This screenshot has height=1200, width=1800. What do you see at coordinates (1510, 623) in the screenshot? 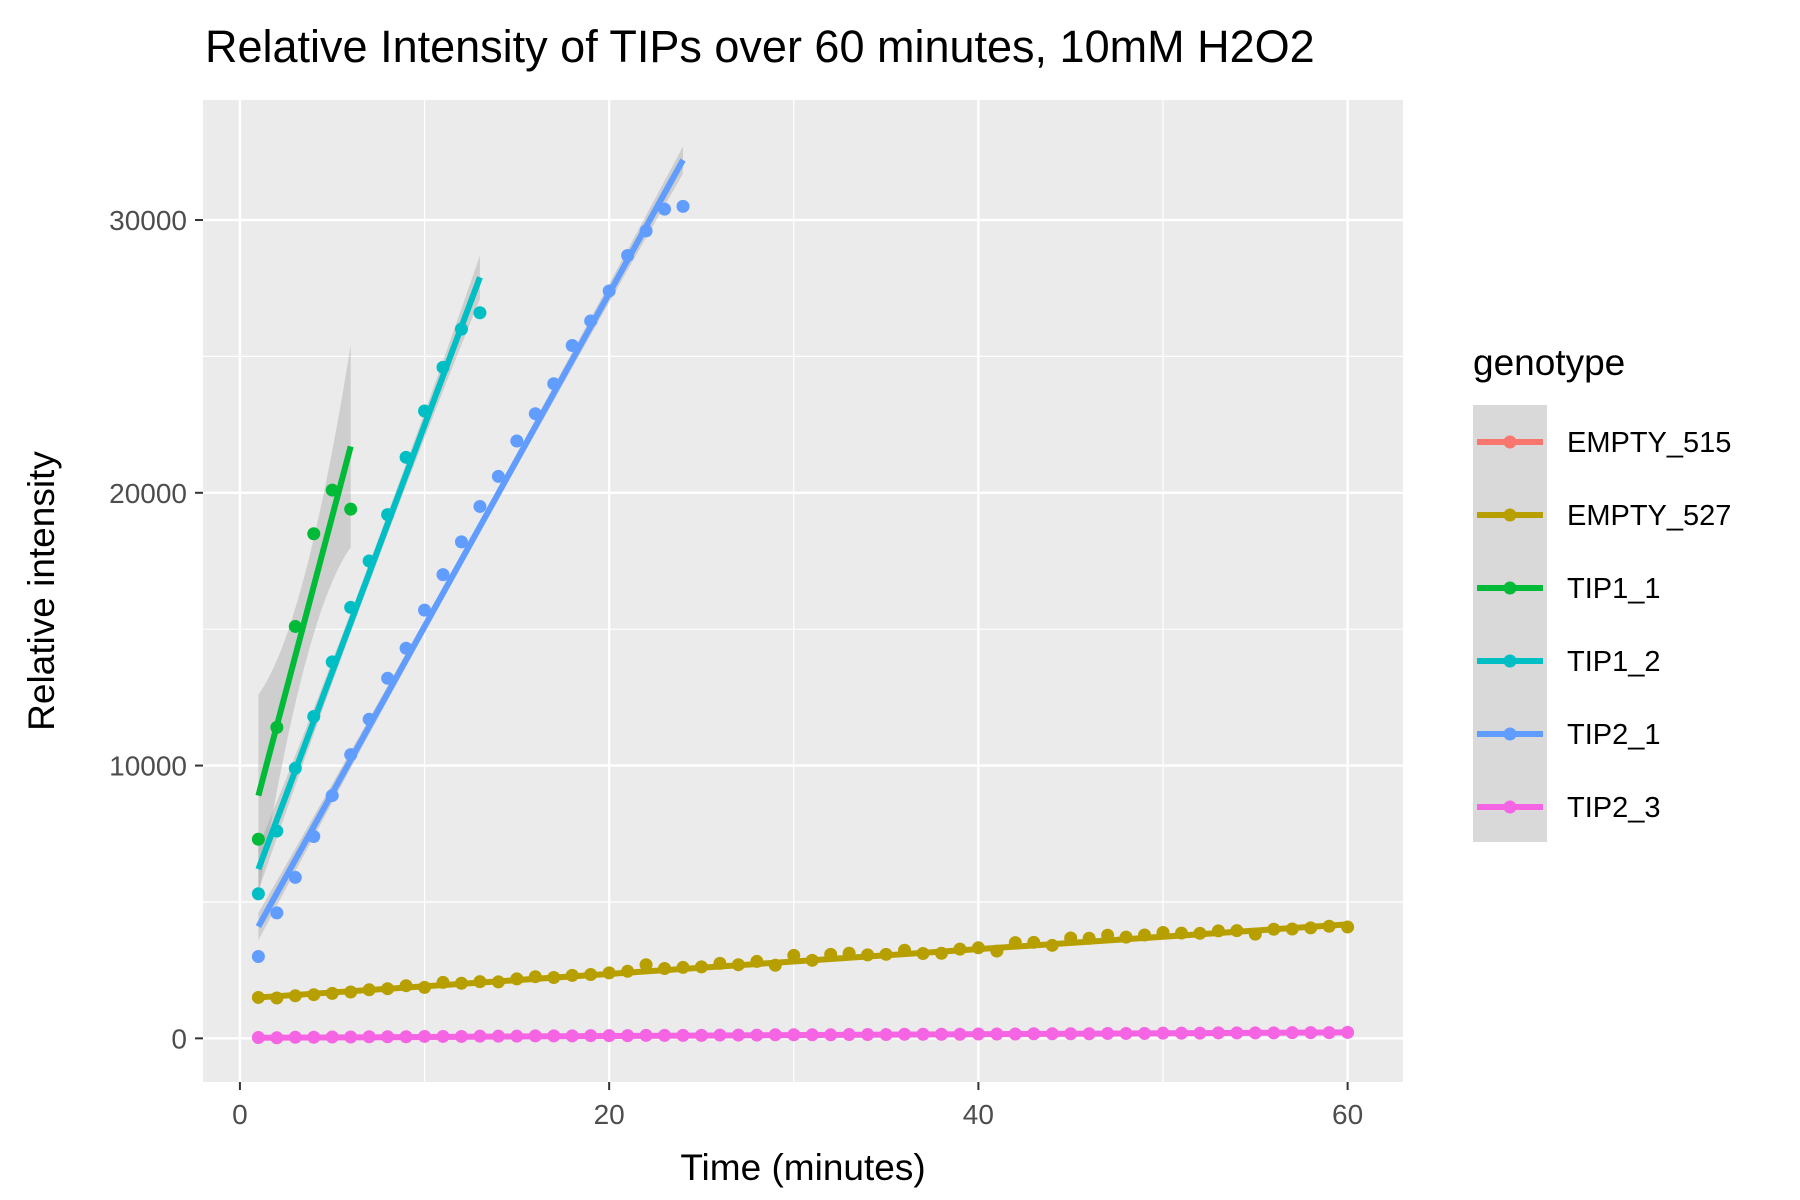
I see `legend-key-background` at bounding box center [1510, 623].